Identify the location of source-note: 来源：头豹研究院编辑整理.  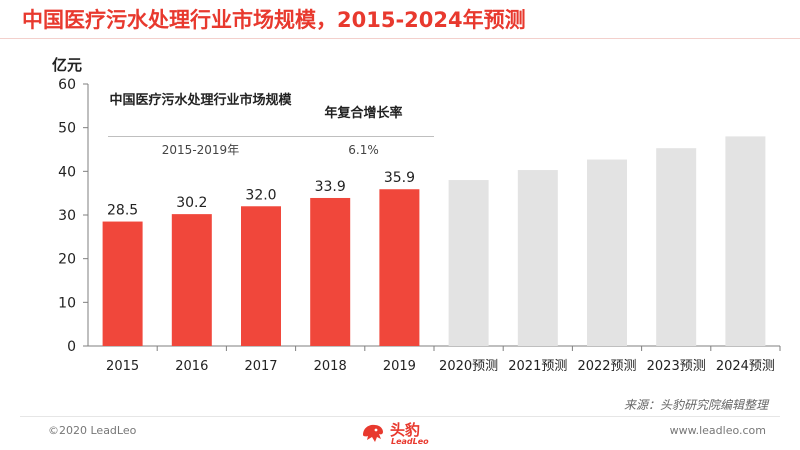
(695, 405).